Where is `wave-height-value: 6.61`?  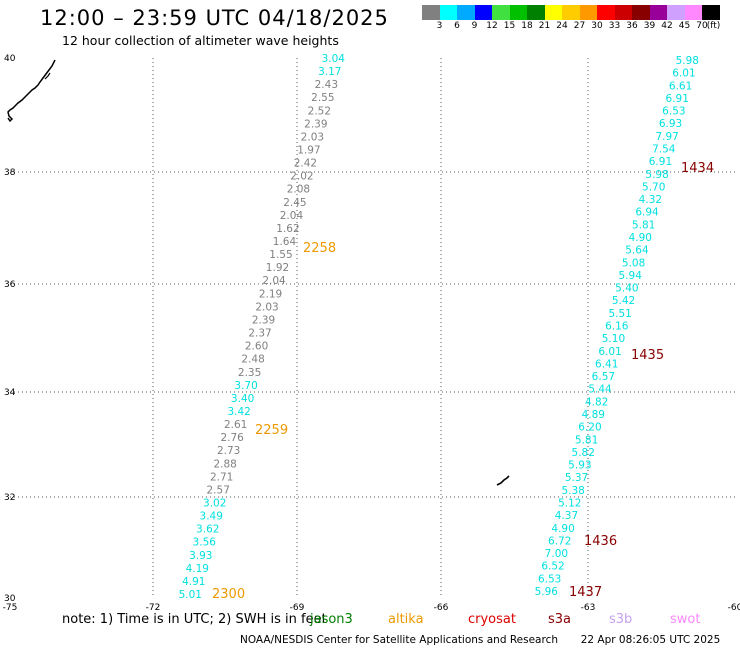
wave-height-value: 6.61 is located at coordinates (680, 86).